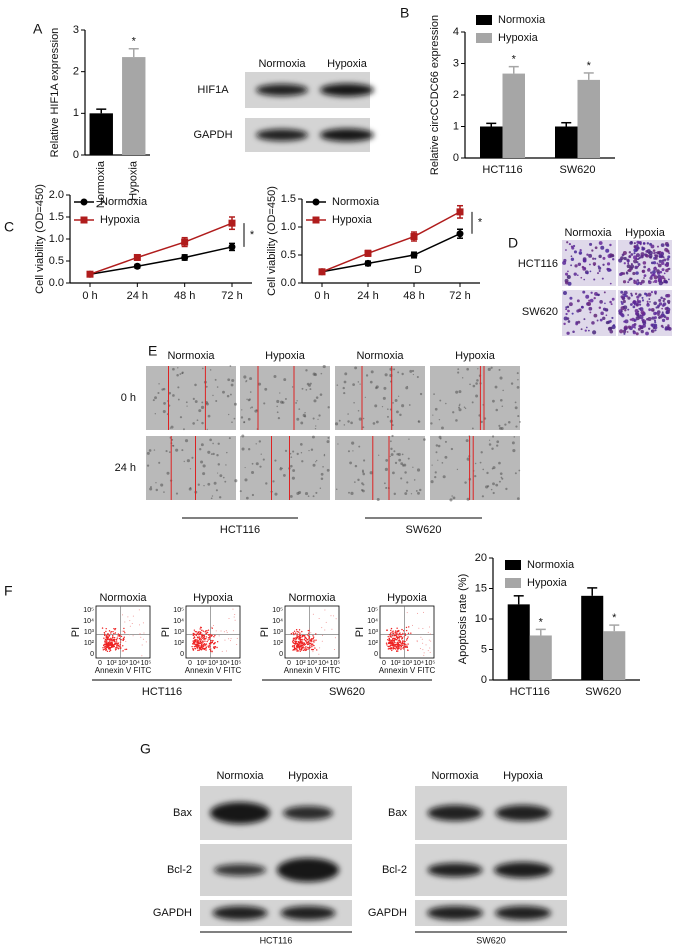 The width and height of the screenshot is (677, 948). Describe the element at coordinates (347, 64) in the screenshot. I see `lane-label: Hypoxia` at that location.